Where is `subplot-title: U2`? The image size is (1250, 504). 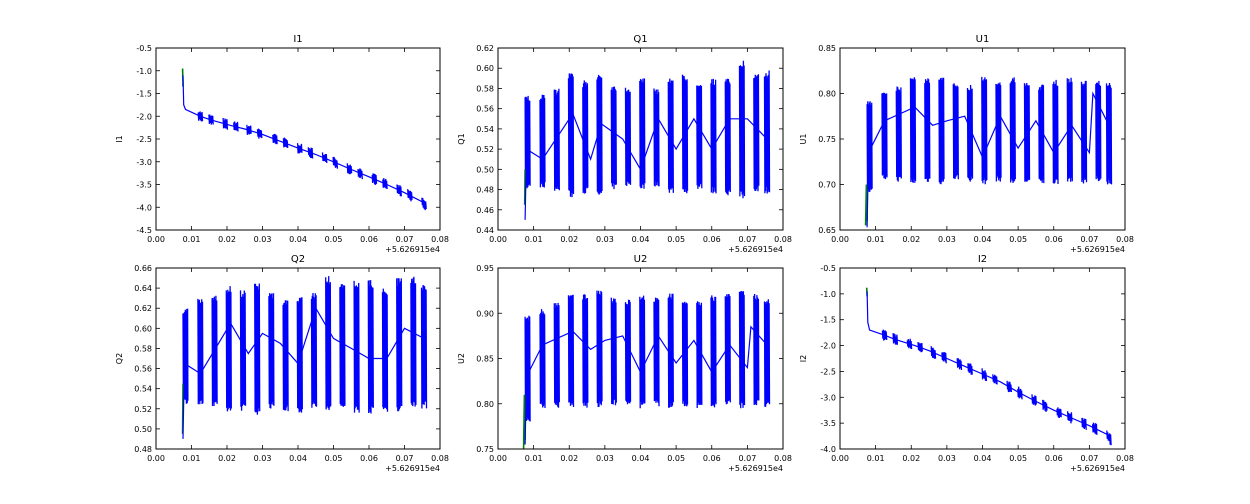
subplot-title: U2 is located at coordinates (641, 259).